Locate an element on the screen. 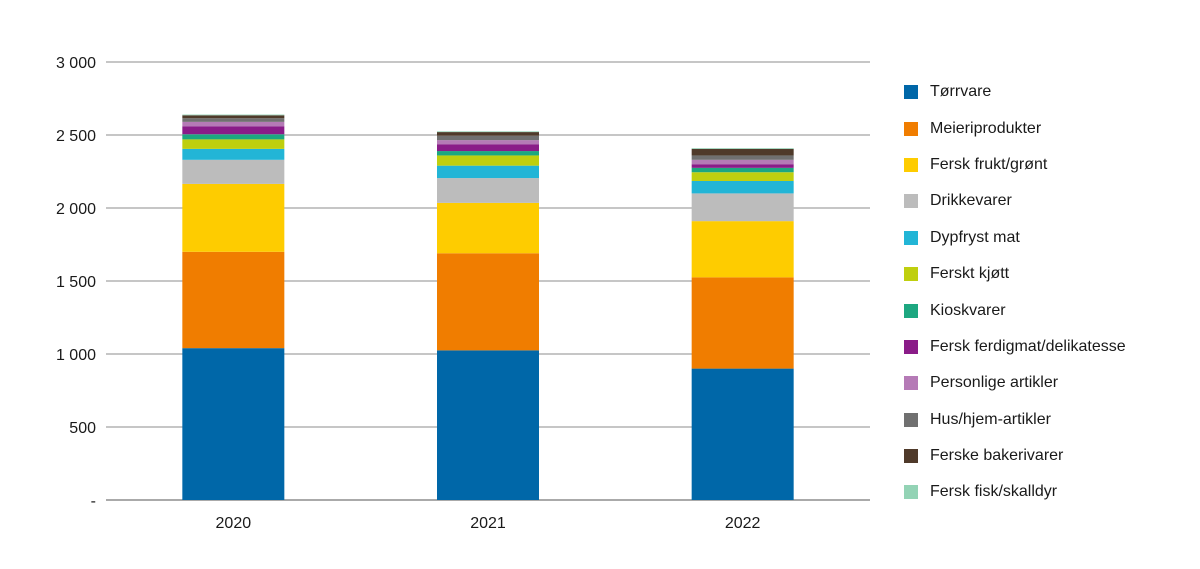 The width and height of the screenshot is (1200, 569). legend-item: Ferskt kjøtt is located at coordinates (1049, 274).